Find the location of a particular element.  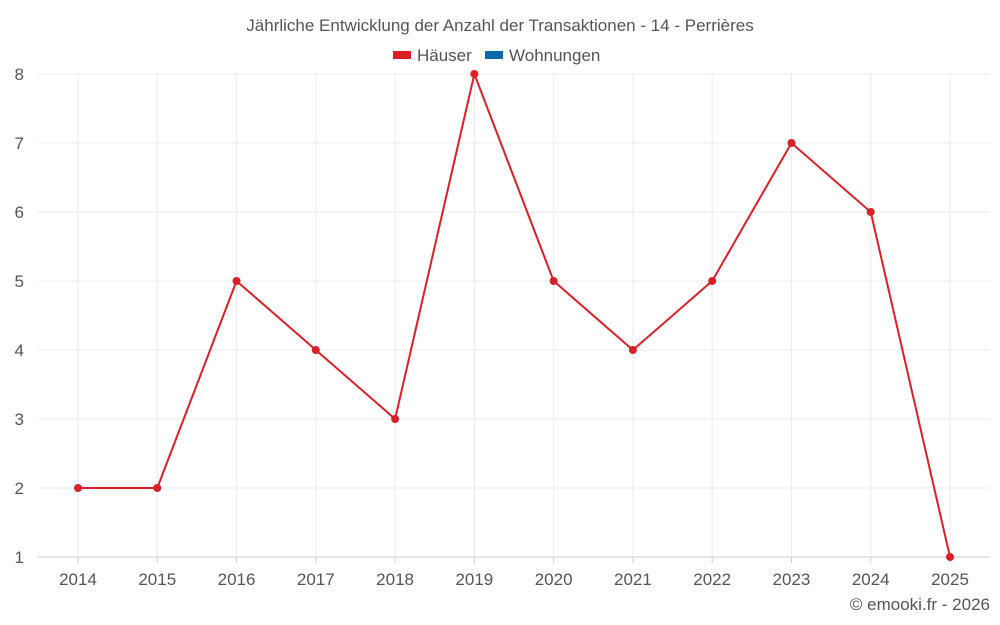

y-tick-label: 4 is located at coordinates (19, 350).